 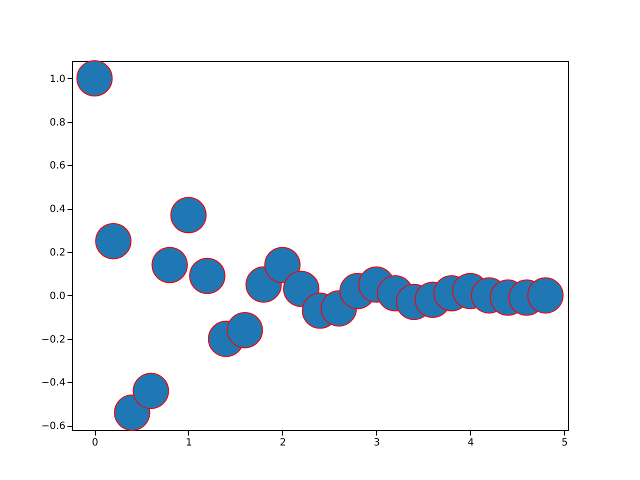 I want to click on y-tick-label: 0.0, so click(x=58, y=296).